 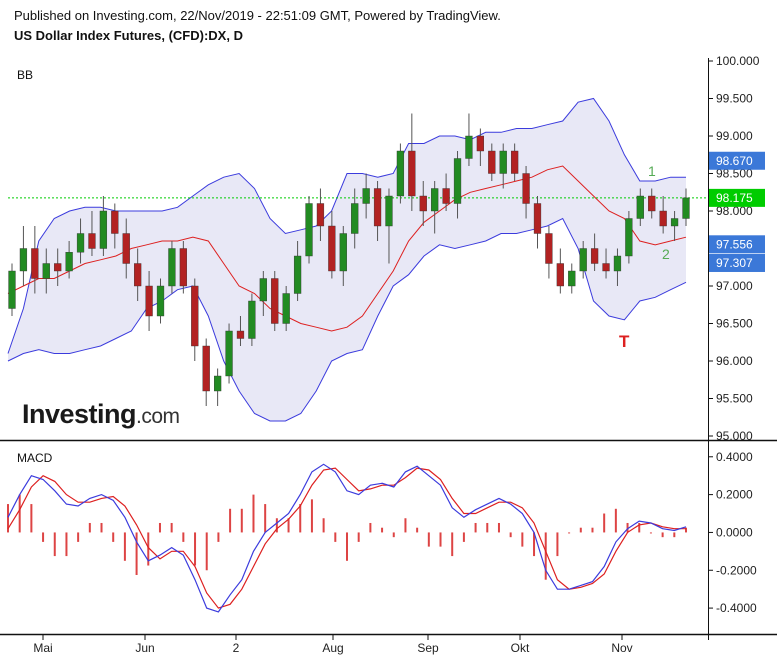 I want to click on logo-suffix: .com, so click(x=158, y=416).